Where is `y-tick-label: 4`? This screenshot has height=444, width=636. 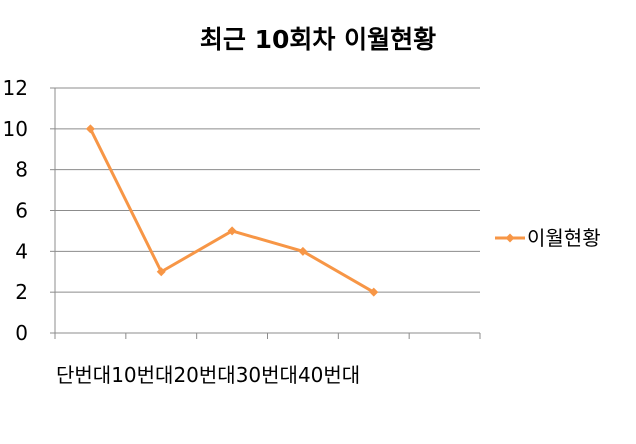 y-tick-label: 4 is located at coordinates (21, 251).